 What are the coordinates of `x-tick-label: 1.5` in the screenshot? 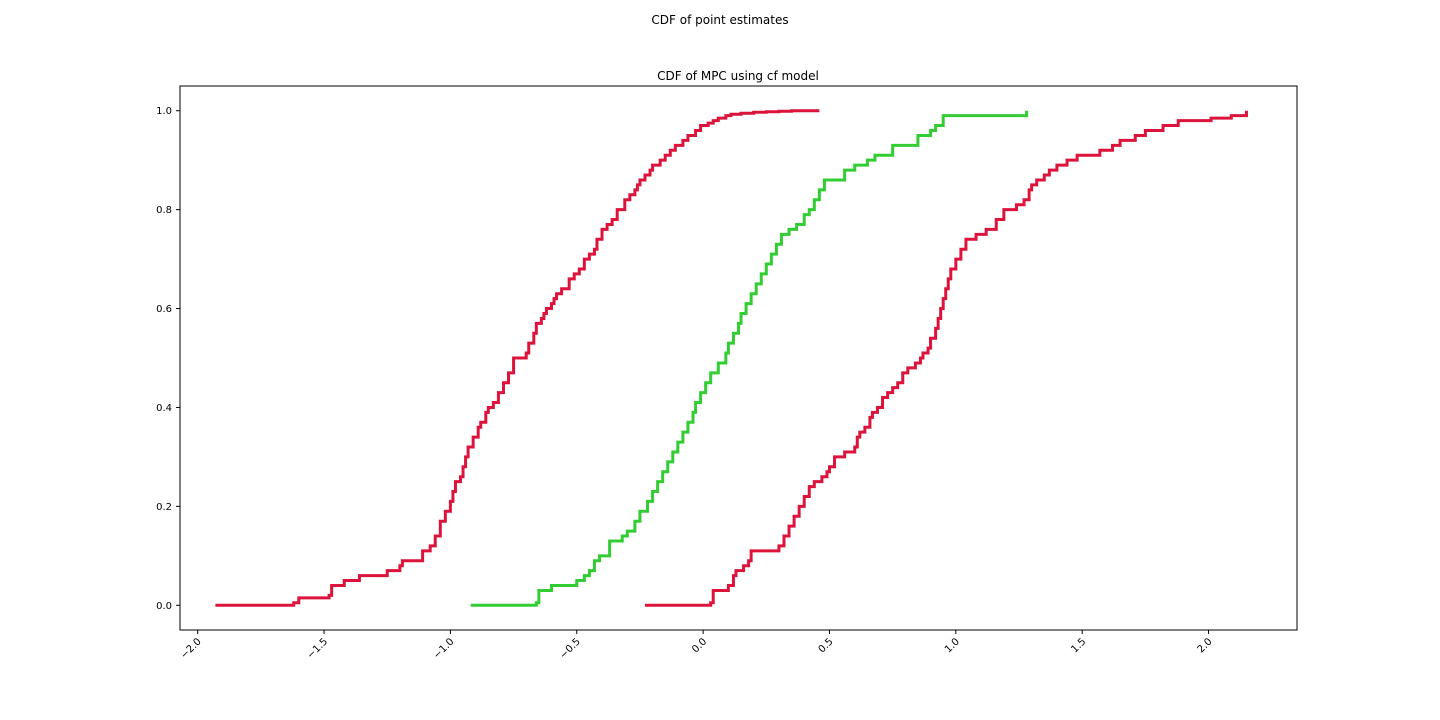 It's located at (1078, 645).